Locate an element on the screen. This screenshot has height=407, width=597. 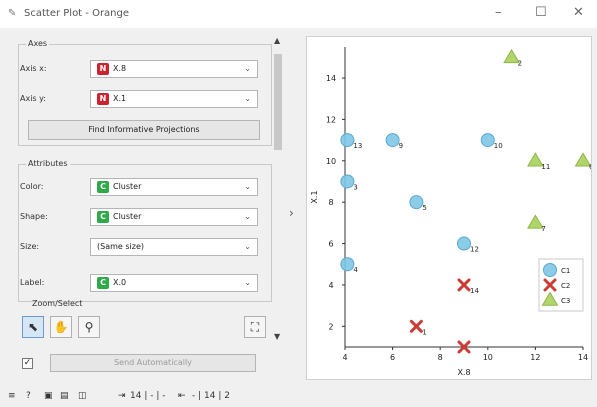
magnifier-icon: ⚲ is located at coordinates (89, 327).